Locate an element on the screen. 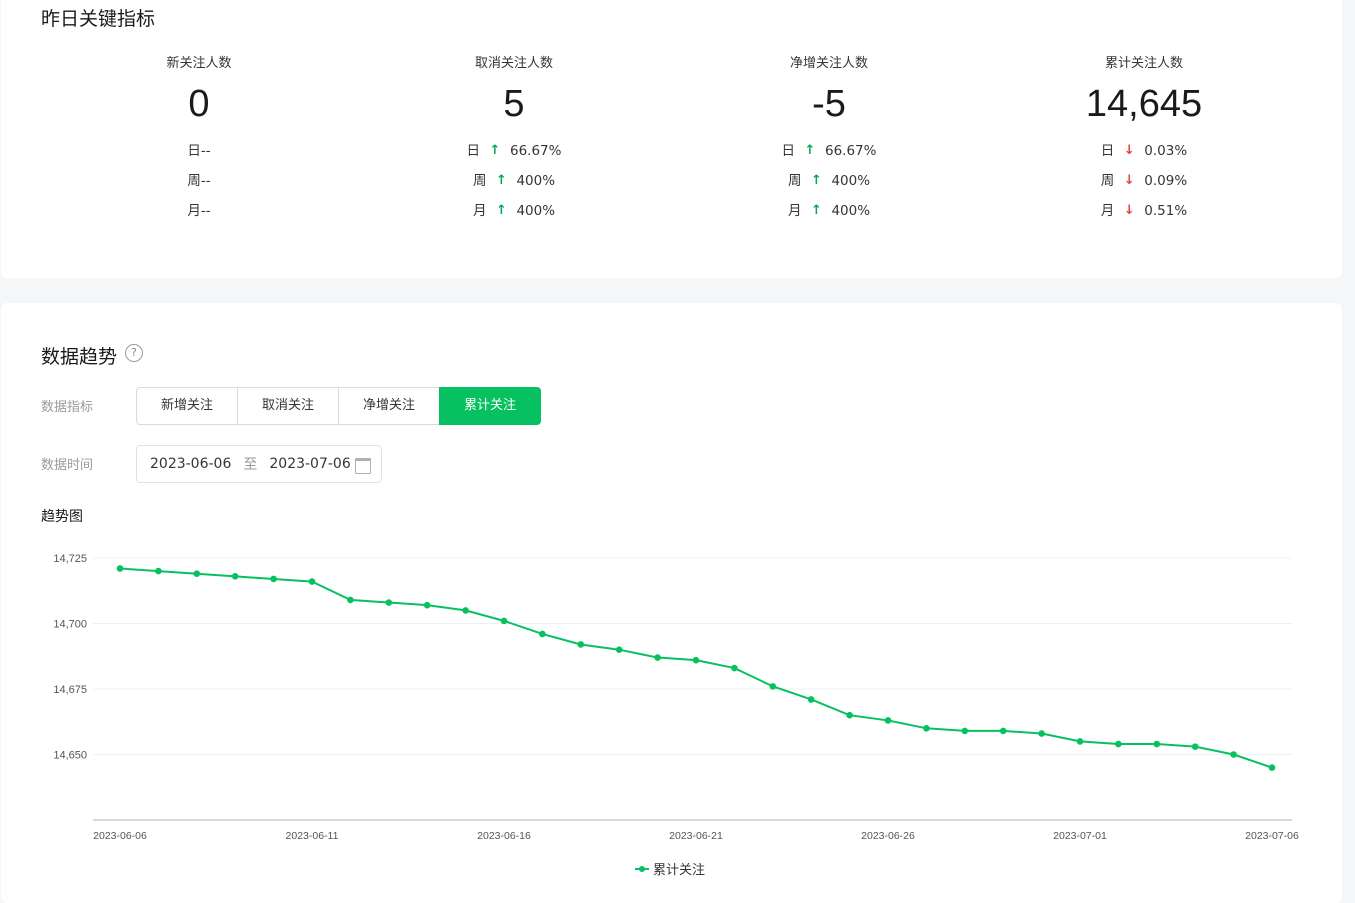 Image resolution: width=1355 pixels, height=903 pixels. x-tick-label: 2023-07-06 is located at coordinates (1272, 836).